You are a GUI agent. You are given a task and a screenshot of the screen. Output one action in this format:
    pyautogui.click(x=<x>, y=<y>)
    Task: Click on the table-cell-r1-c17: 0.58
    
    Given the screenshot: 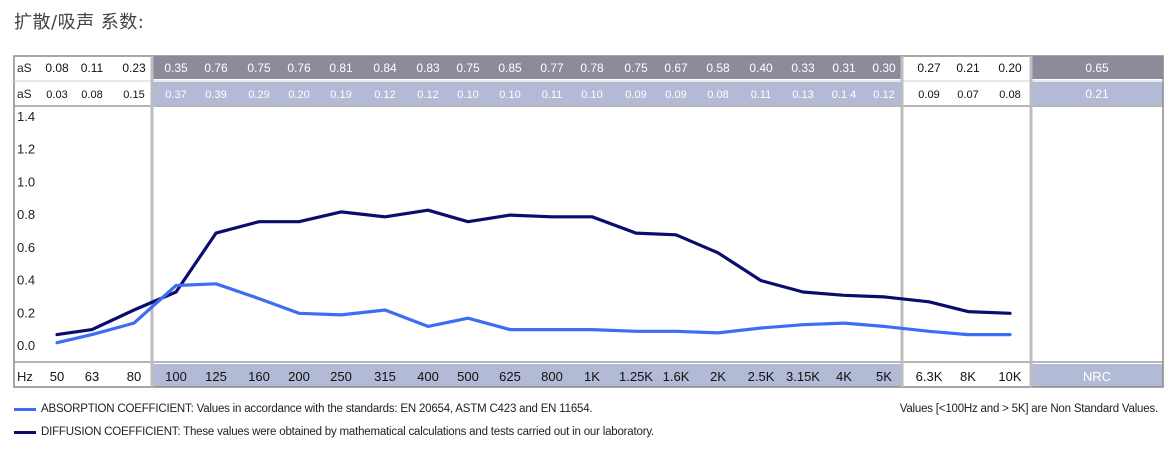 What is the action you would take?
    pyautogui.click(x=718, y=68)
    